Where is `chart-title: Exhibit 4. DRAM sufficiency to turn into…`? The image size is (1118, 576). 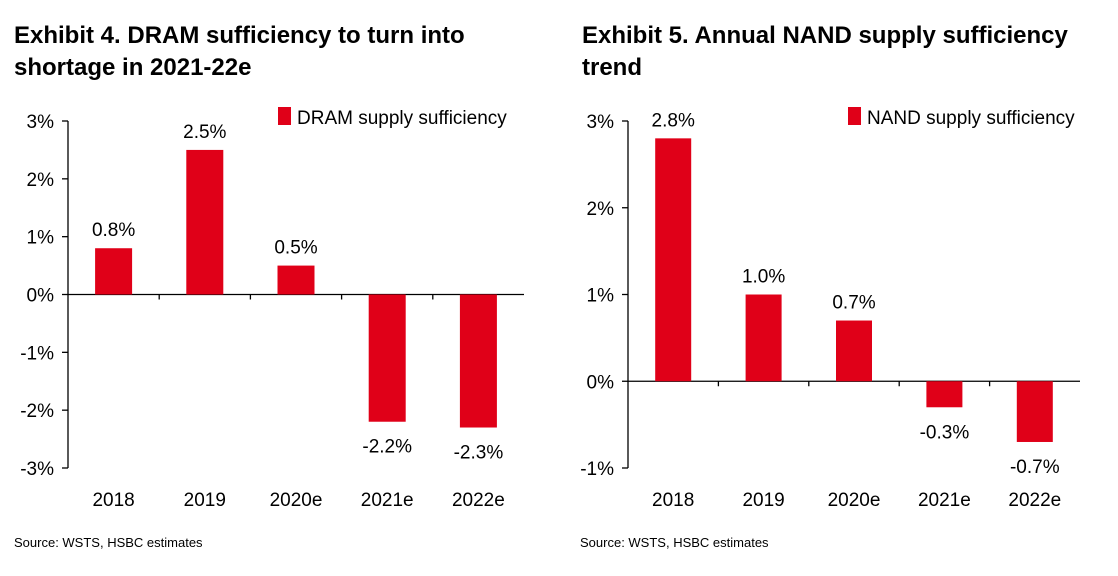 chart-title: Exhibit 4. DRAM sufficiency to turn into… is located at coordinates (239, 51).